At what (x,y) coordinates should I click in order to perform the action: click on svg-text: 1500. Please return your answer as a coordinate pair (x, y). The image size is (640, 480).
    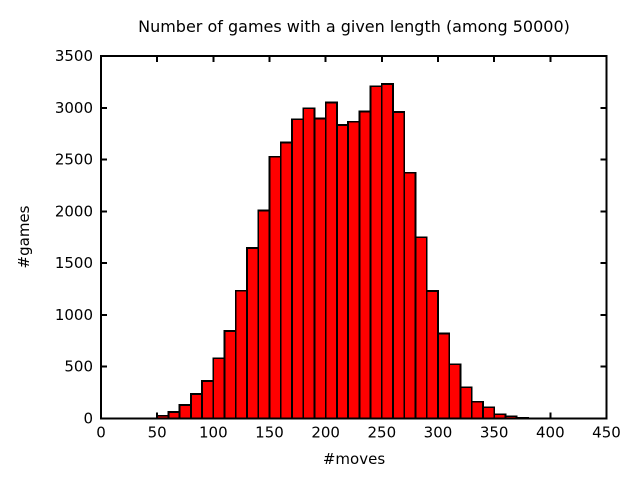
    Looking at the image, I should click on (74, 263).